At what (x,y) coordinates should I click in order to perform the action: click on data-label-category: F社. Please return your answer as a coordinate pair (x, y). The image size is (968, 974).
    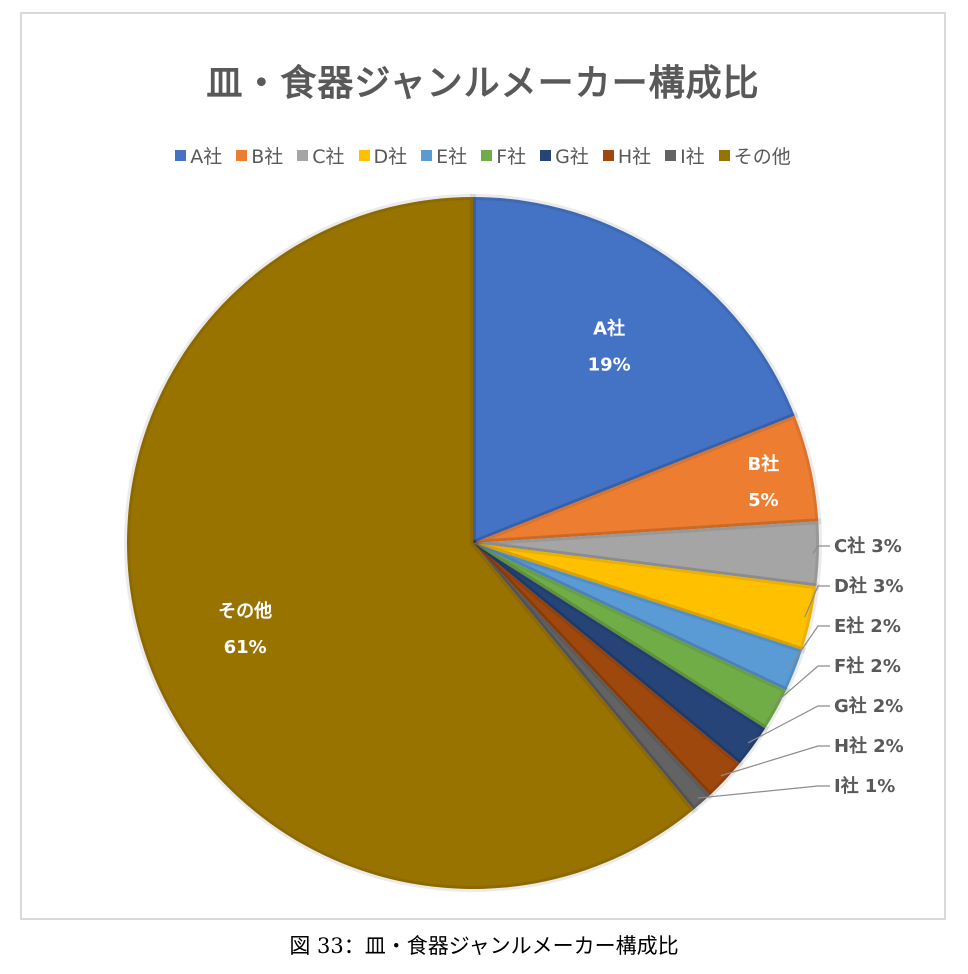
    Looking at the image, I should click on (849, 666).